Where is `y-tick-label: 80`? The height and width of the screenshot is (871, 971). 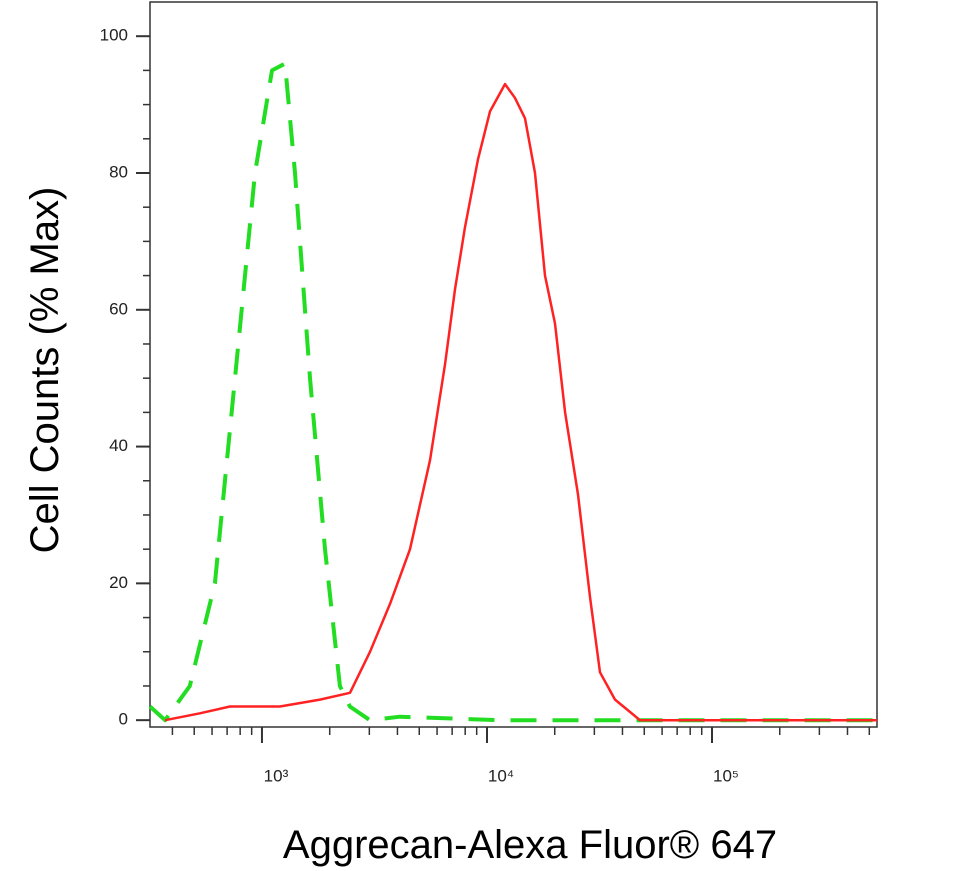 y-tick-label: 80 is located at coordinates (118, 171).